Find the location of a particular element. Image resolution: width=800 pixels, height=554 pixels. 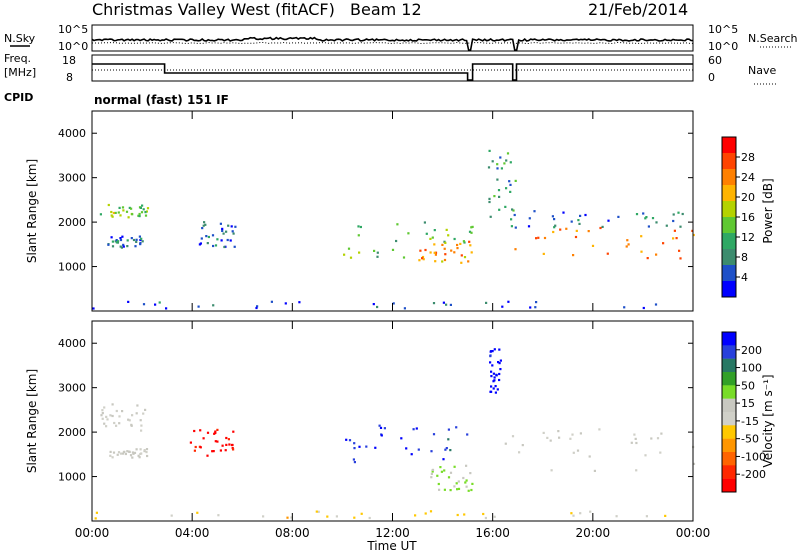

nsearch-trace is located at coordinates (393, 43).